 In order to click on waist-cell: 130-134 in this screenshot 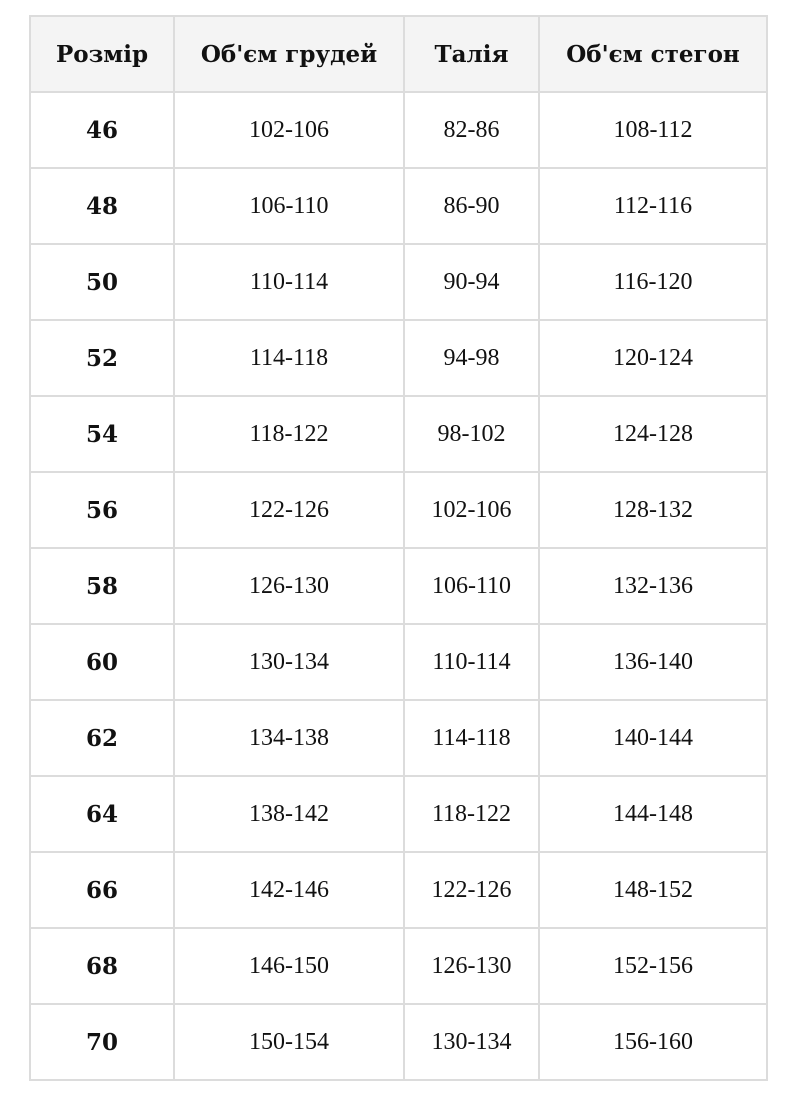, I will do `click(471, 1042)`.